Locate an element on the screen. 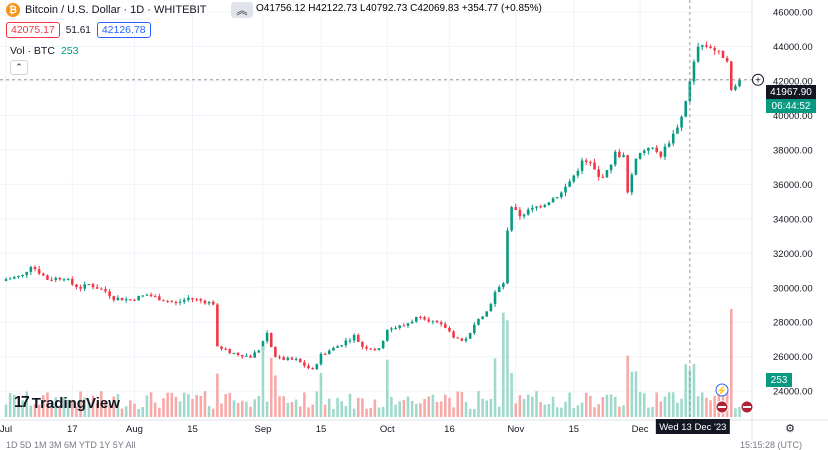 This screenshot has width=828, height=450. x-tick-label: Aug is located at coordinates (134, 429).